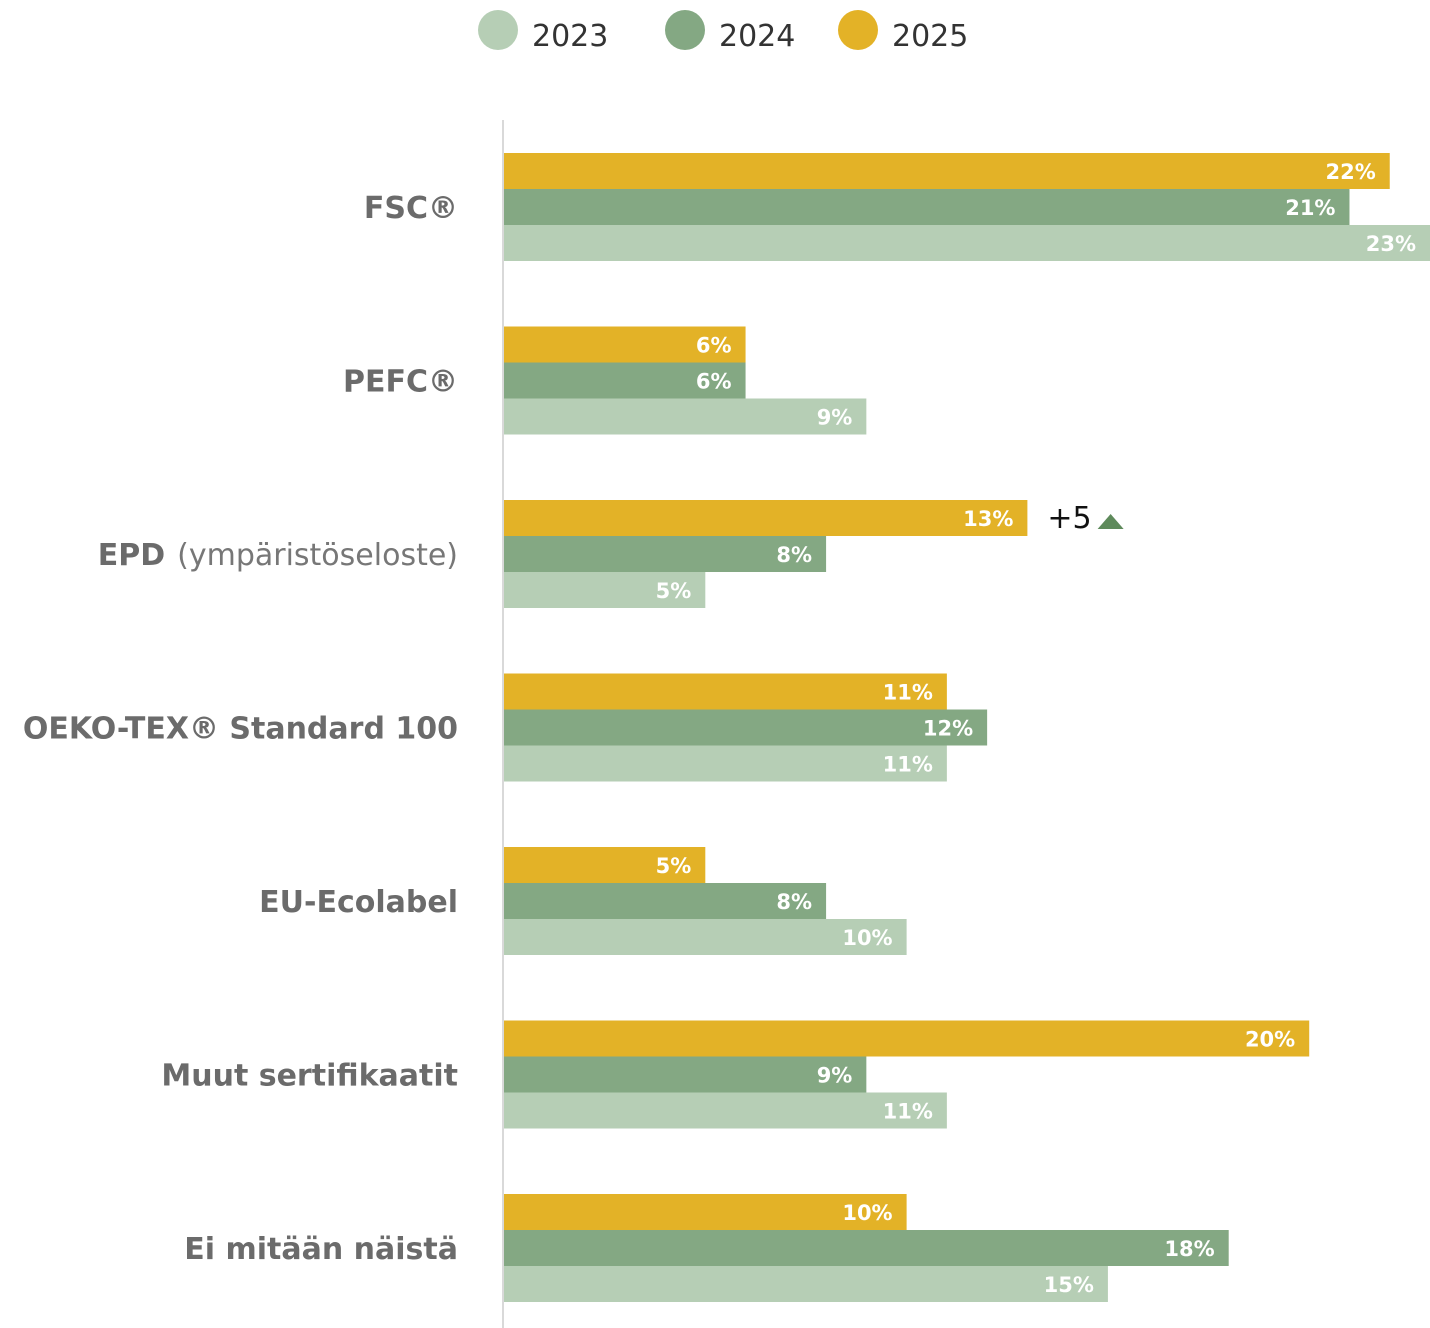 The height and width of the screenshot is (1328, 1430). Describe the element at coordinates (498, 30) in the screenshot. I see `legend-swatch-2023` at that location.